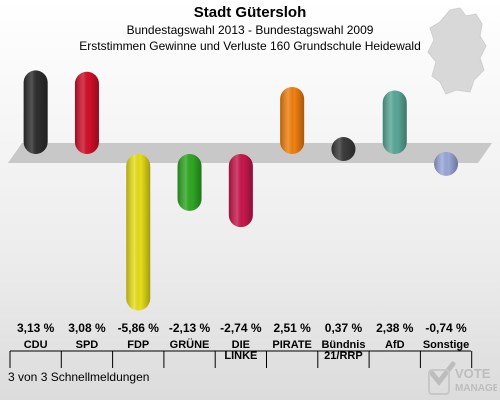 This screenshot has width=500, height=400. Describe the element at coordinates (395, 328) in the screenshot. I see `value-label-afd: 2,38 %` at that location.